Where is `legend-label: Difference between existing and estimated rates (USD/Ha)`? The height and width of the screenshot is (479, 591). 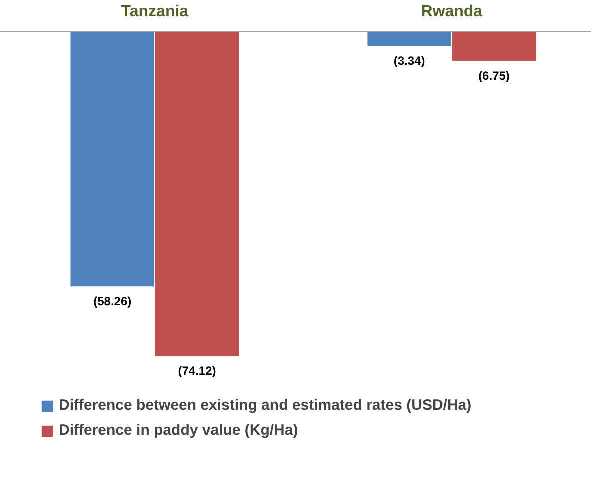 legend-label: Difference between existing and estimated rates (USD/Ha) is located at coordinates (265, 405).